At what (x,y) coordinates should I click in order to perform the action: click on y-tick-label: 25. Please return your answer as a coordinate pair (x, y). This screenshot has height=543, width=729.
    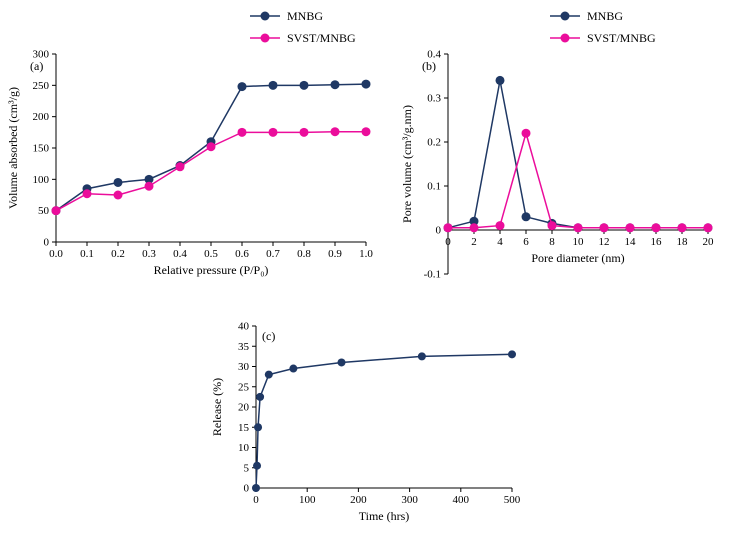
    Looking at the image, I should click on (244, 387).